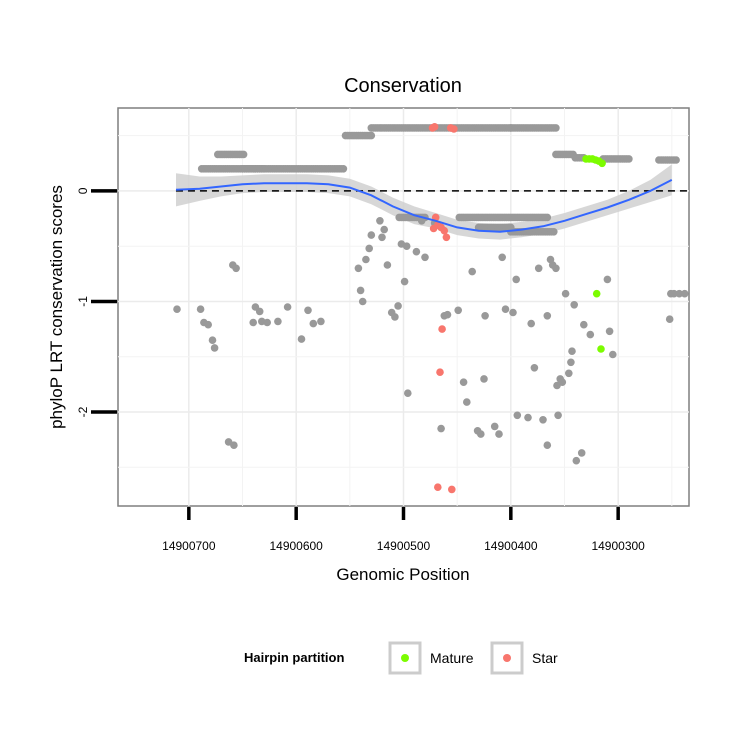 The height and width of the screenshot is (750, 750). I want to click on smooth-curve, so click(424, 206).